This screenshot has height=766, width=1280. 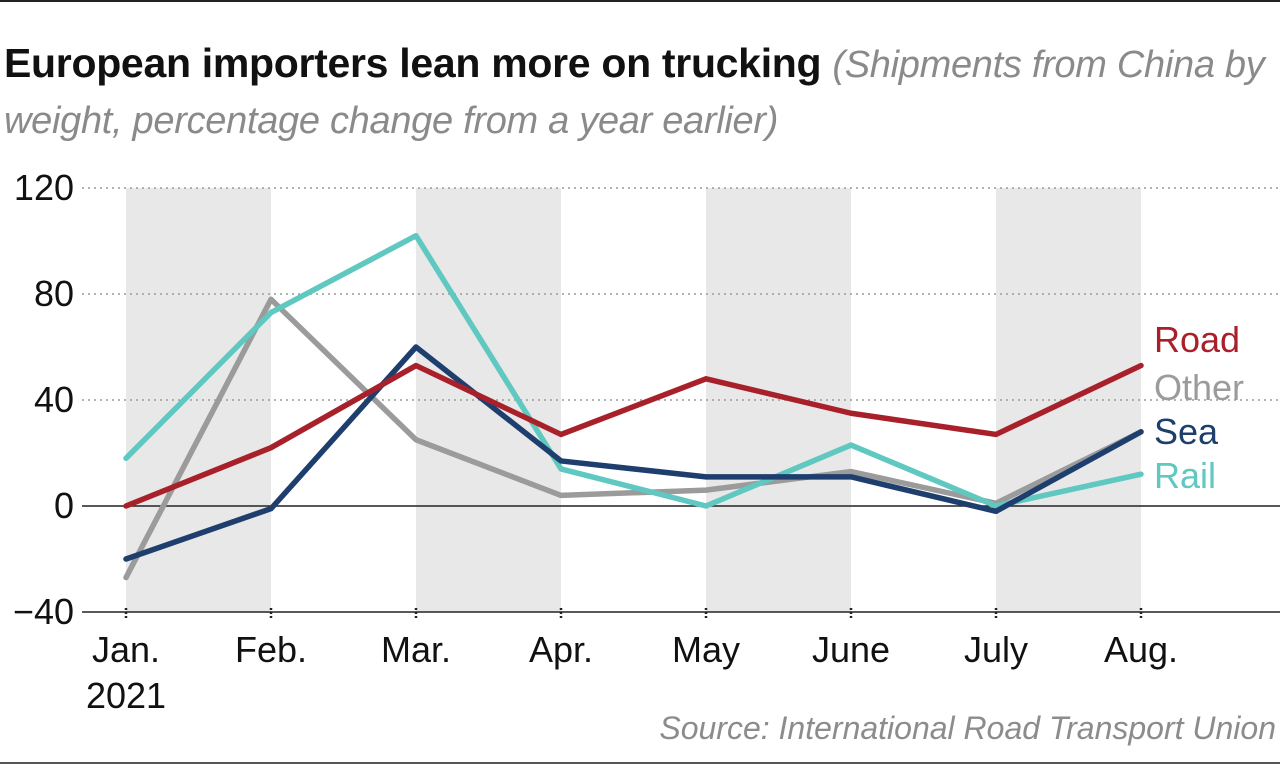 What do you see at coordinates (640, 763) in the screenshot?
I see `bottom-rule` at bounding box center [640, 763].